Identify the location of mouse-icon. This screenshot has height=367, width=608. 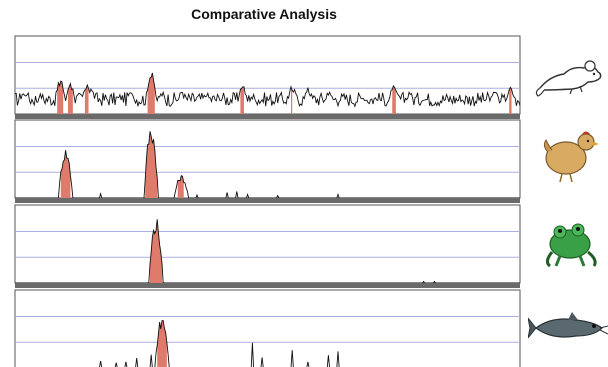
(568, 78).